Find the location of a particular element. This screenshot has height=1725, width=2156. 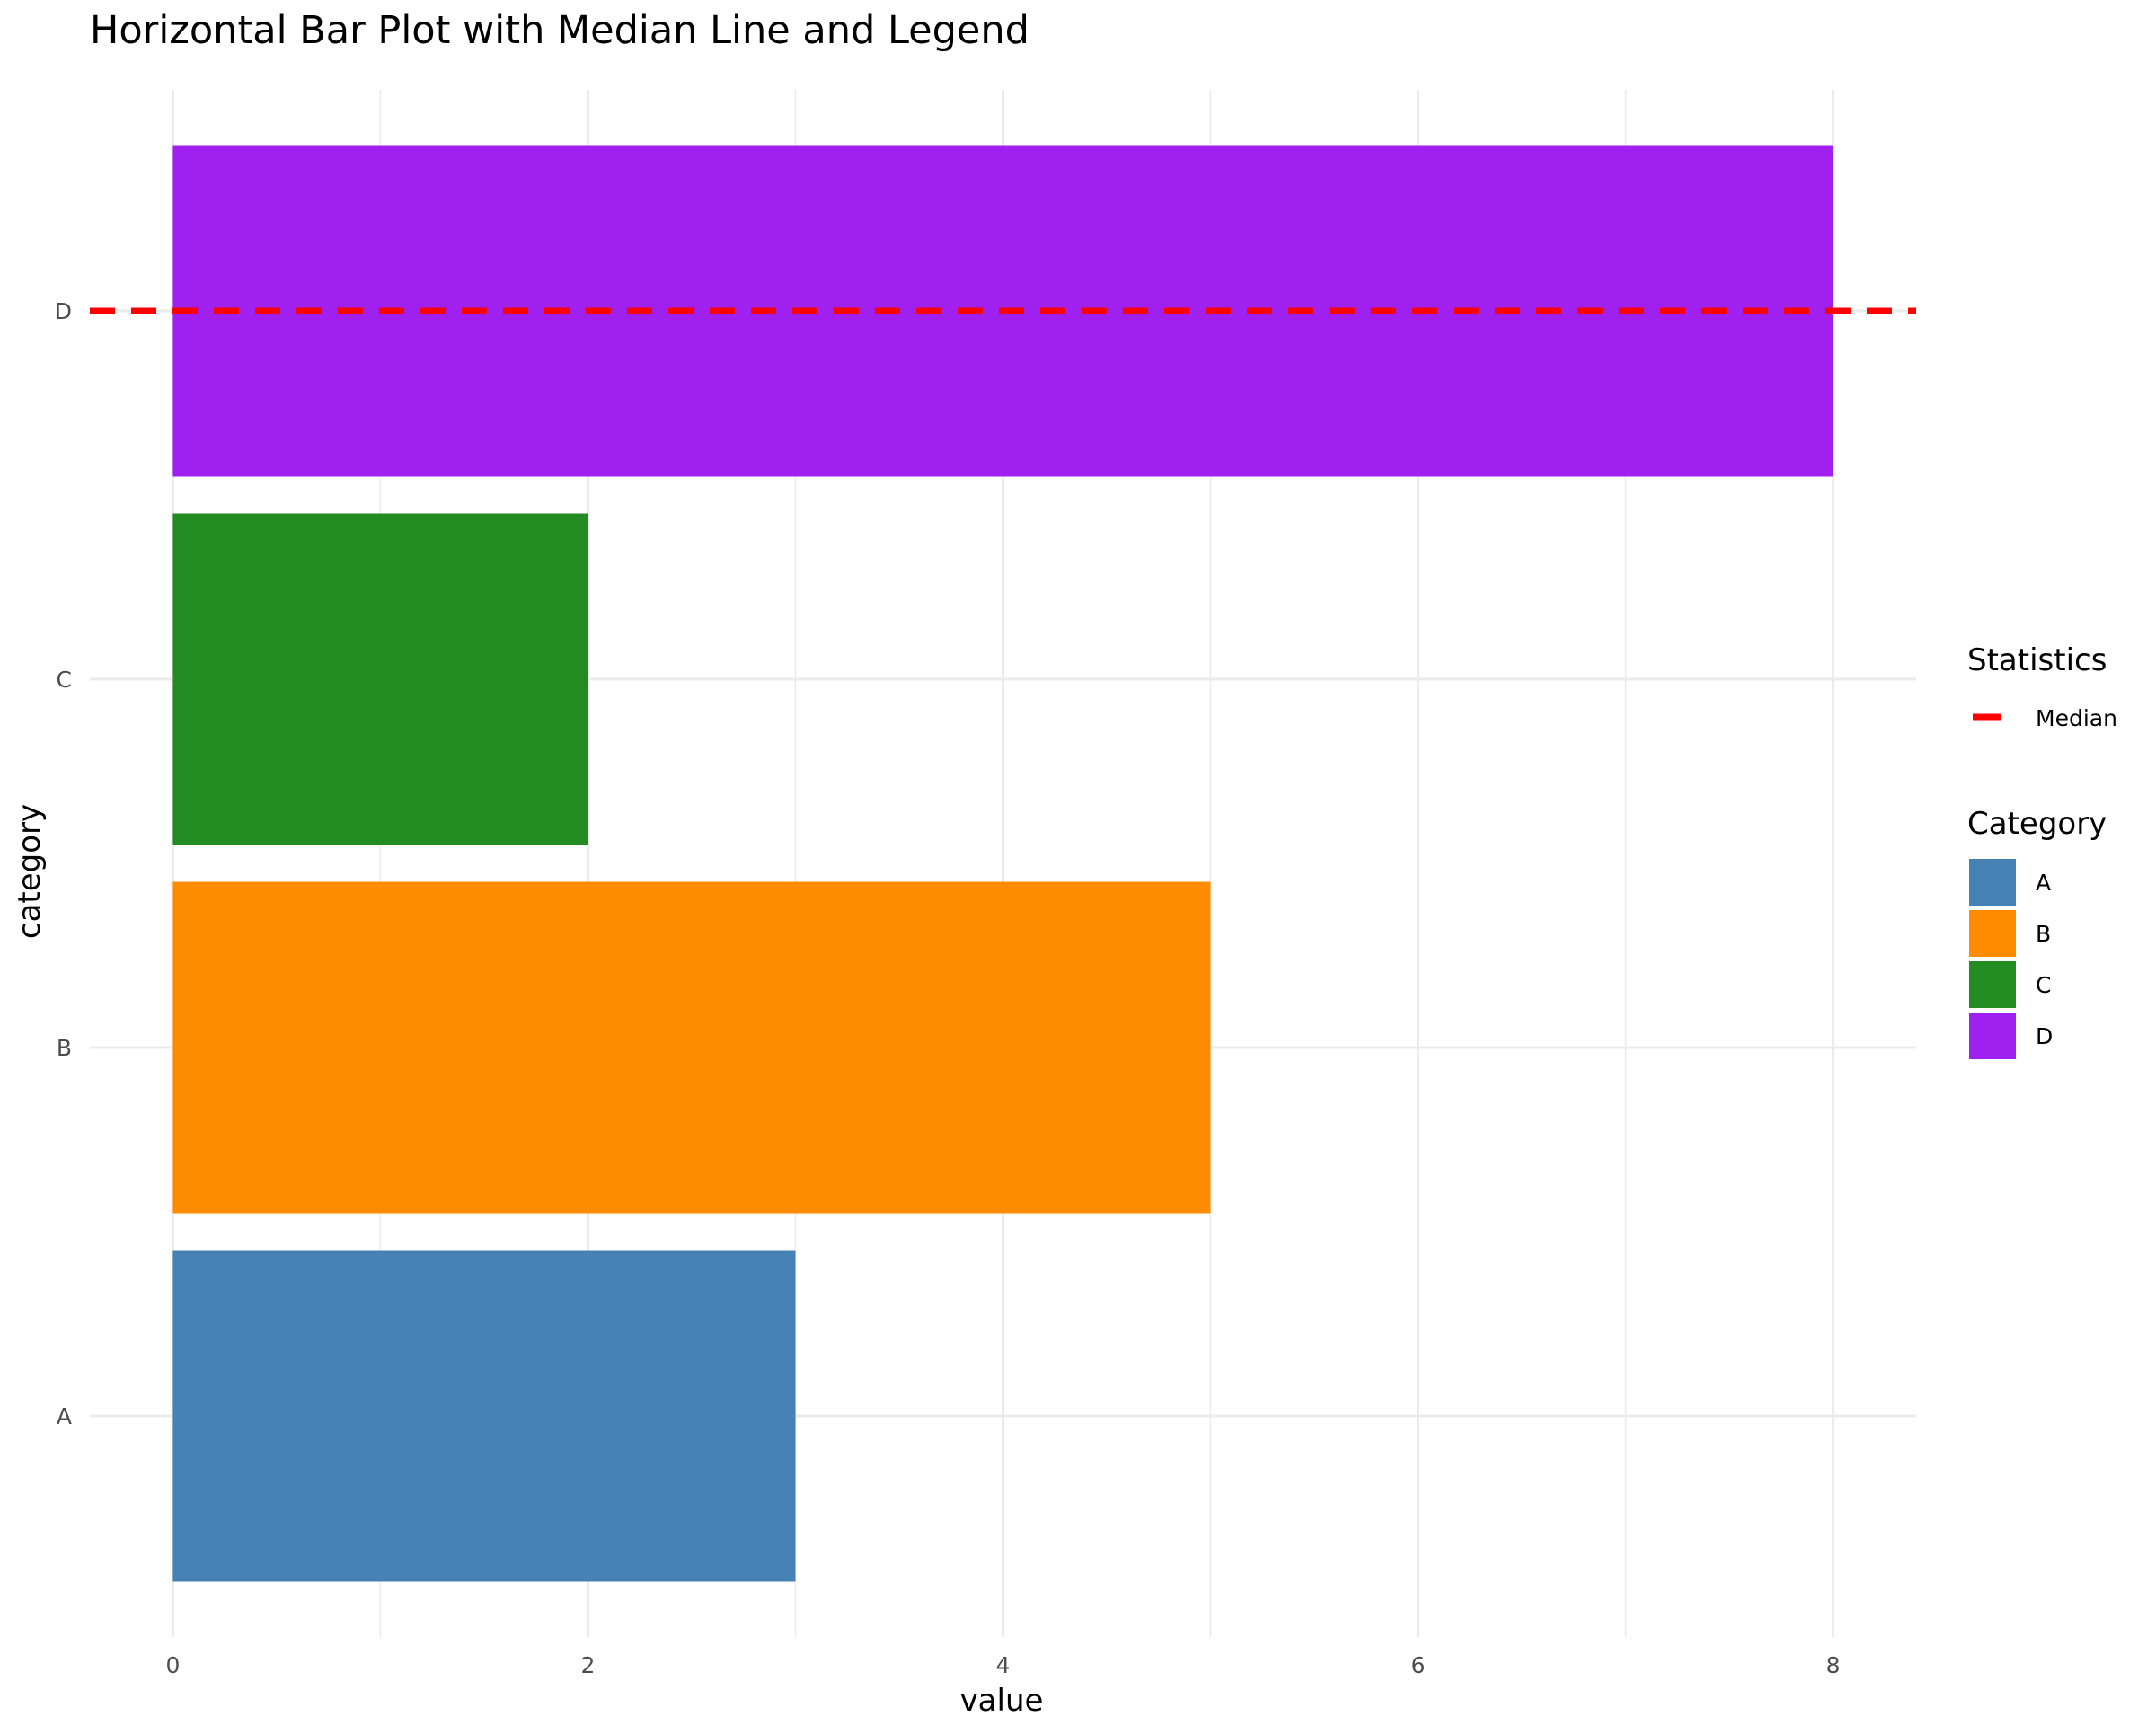

bar-a is located at coordinates (484, 1416).